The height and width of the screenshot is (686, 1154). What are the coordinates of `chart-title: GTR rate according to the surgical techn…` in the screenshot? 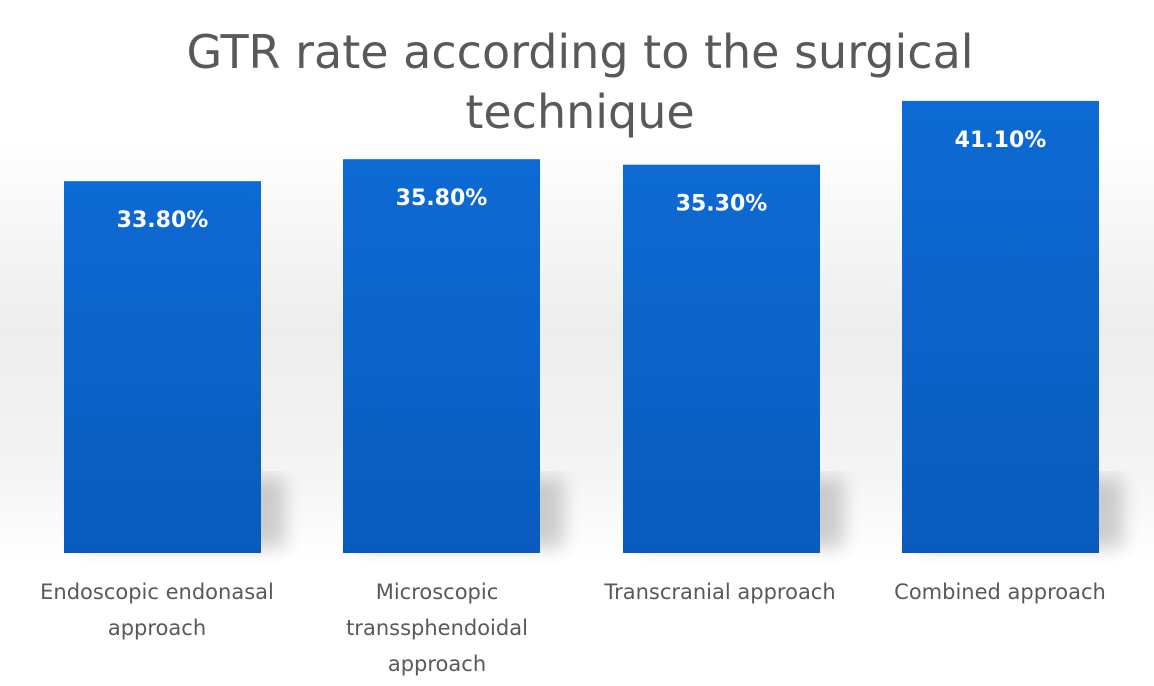 It's located at (580, 82).